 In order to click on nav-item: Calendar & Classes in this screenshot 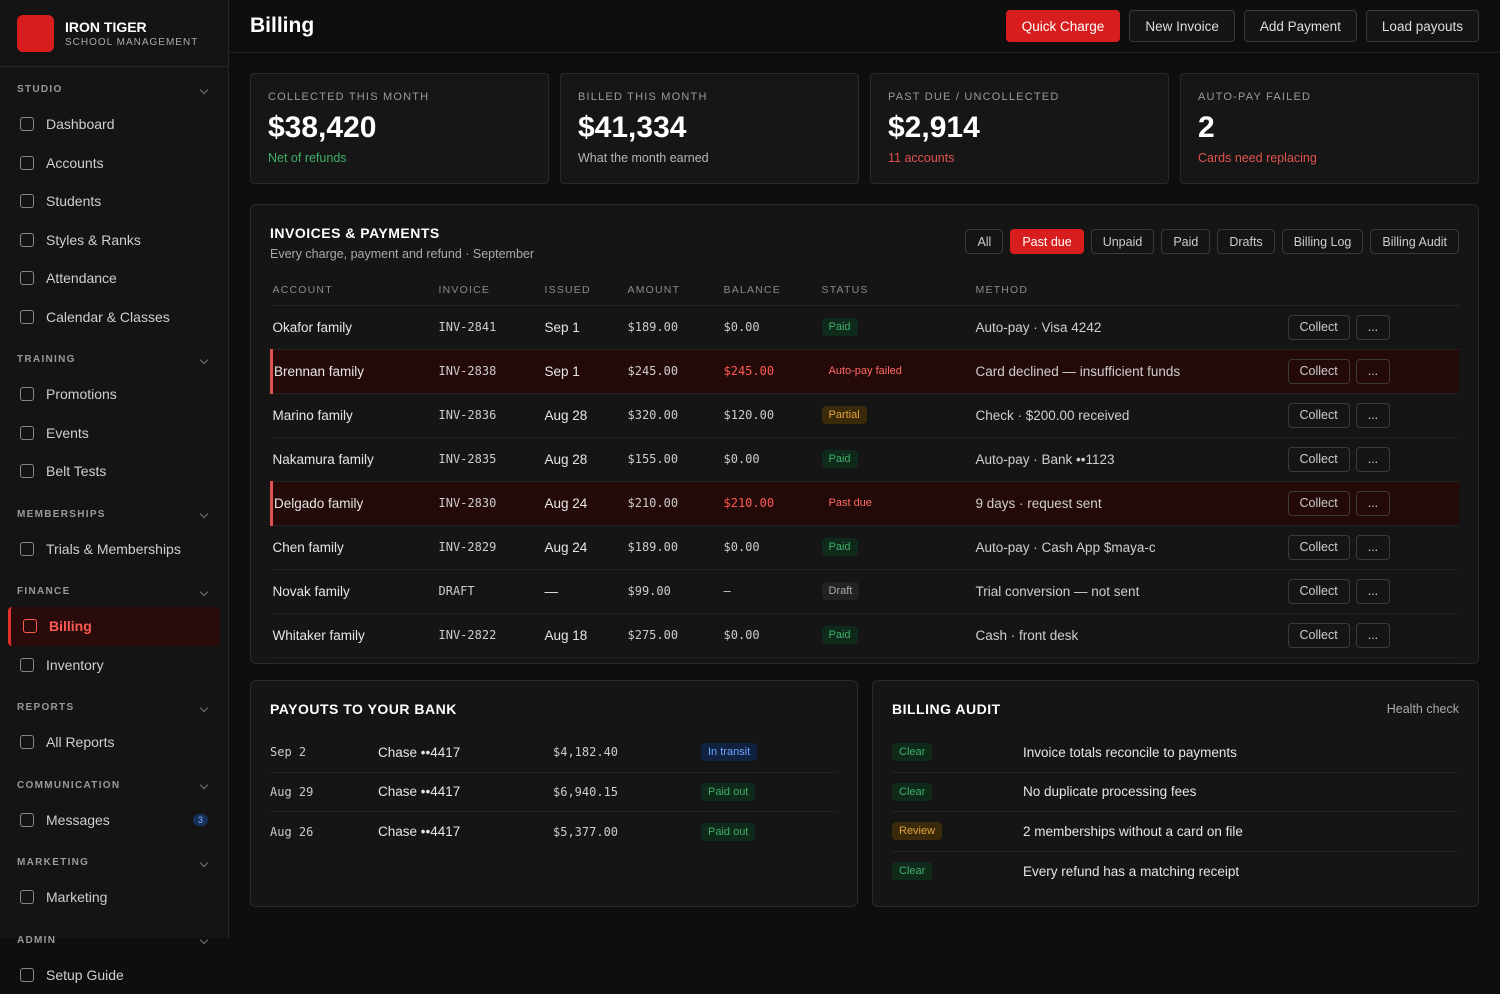, I will do `click(114, 317)`.